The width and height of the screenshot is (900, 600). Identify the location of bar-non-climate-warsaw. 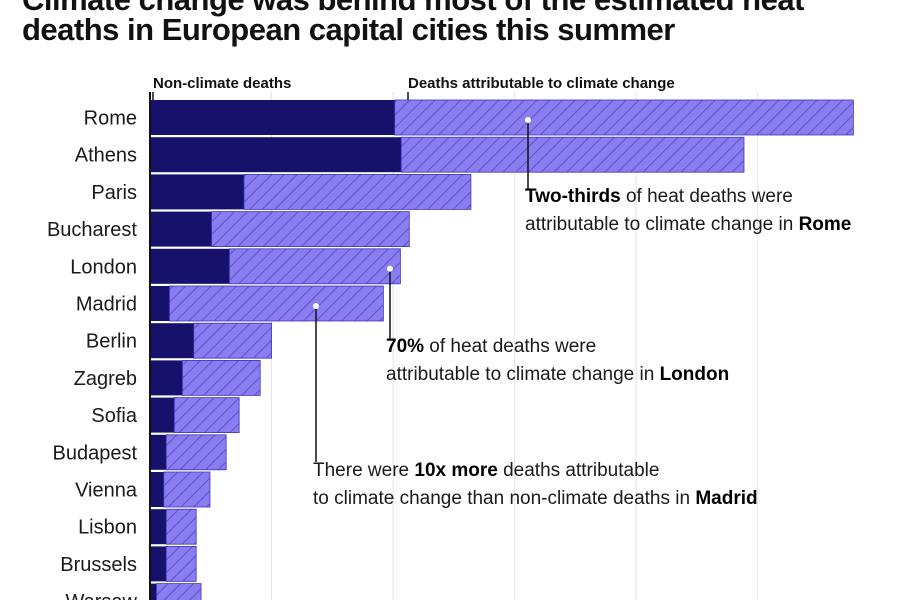
(153, 591).